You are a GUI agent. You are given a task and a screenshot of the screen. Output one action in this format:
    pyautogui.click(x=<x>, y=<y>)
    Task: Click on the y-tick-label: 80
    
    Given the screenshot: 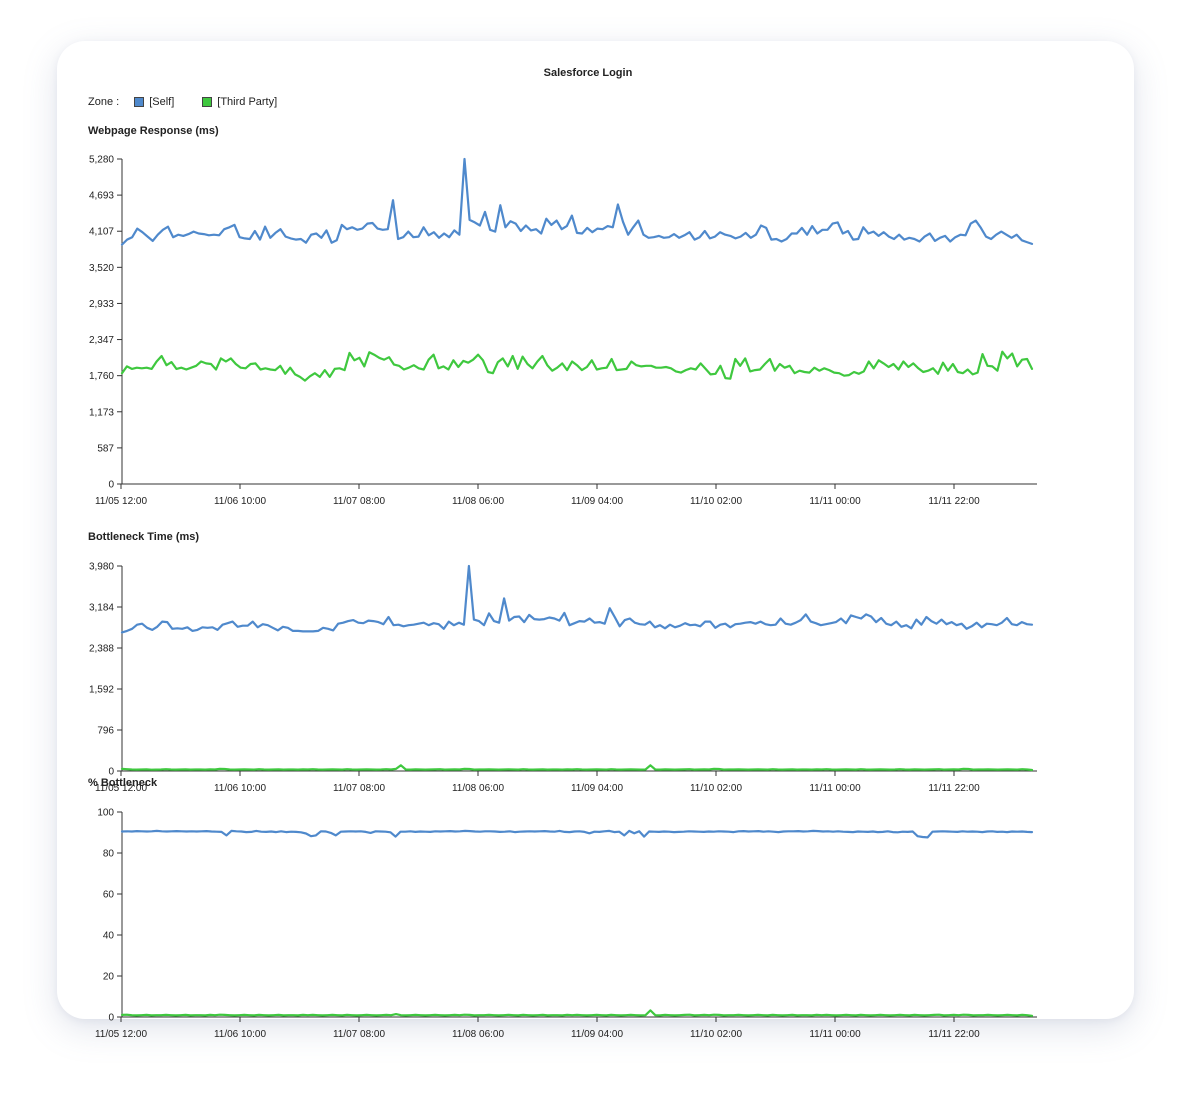 What is the action you would take?
    pyautogui.click(x=109, y=854)
    